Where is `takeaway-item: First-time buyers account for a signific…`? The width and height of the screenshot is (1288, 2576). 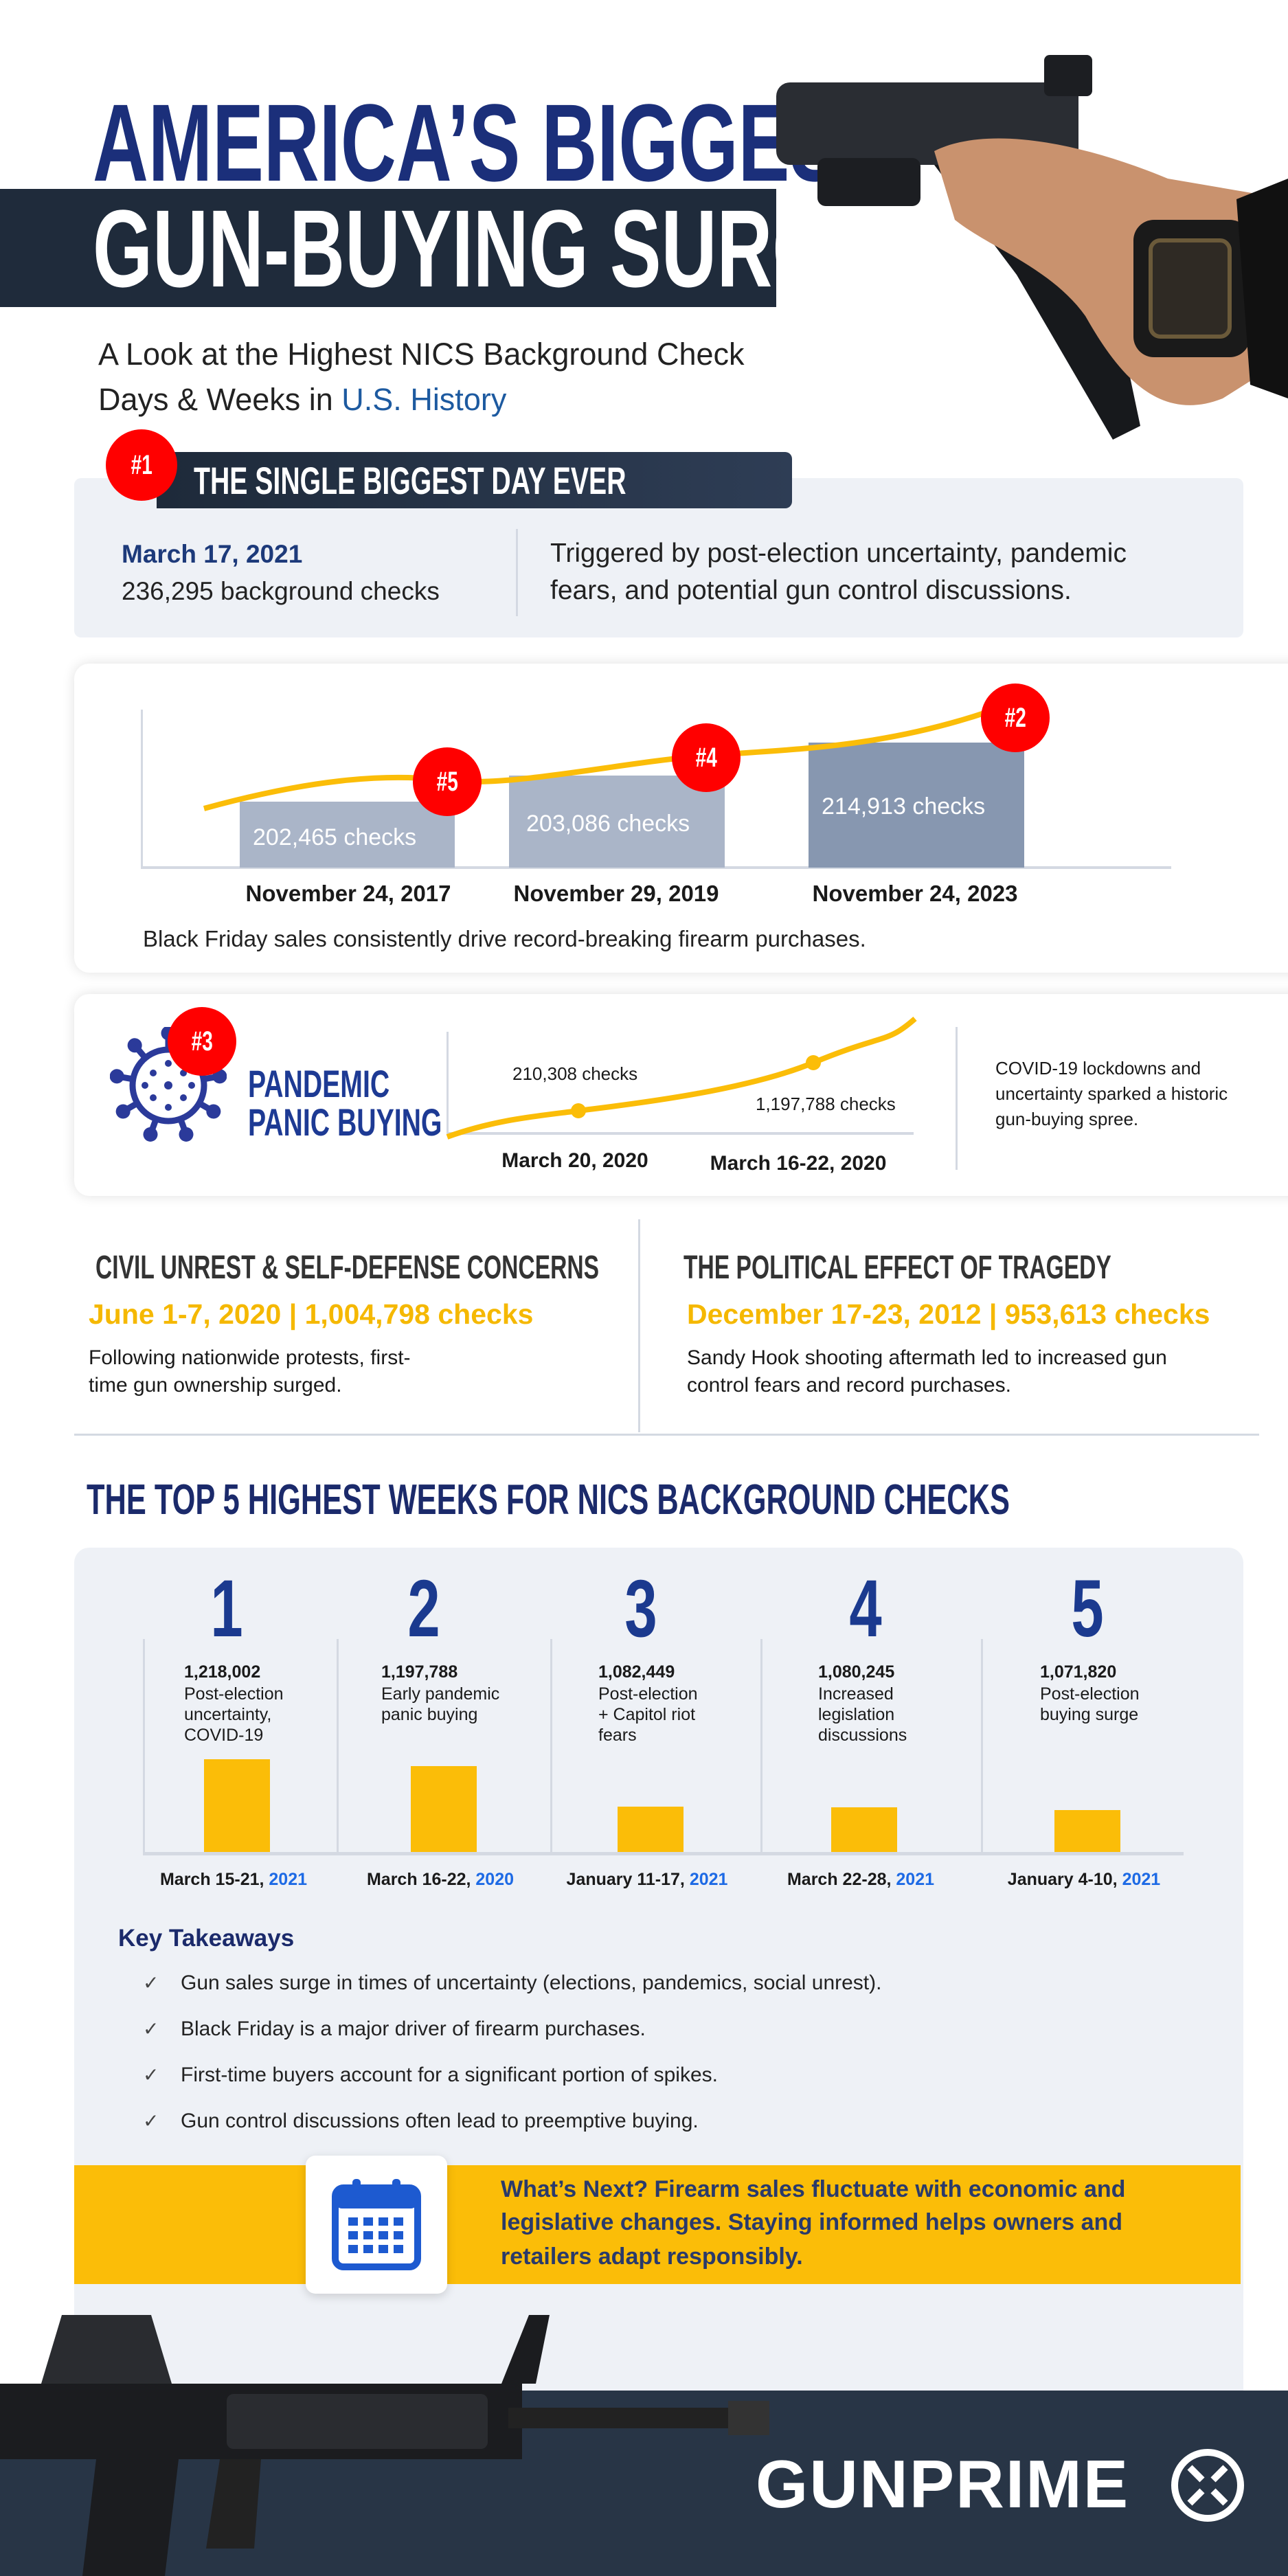
takeaway-item: First-time buyers account for a signific… is located at coordinates (449, 2075).